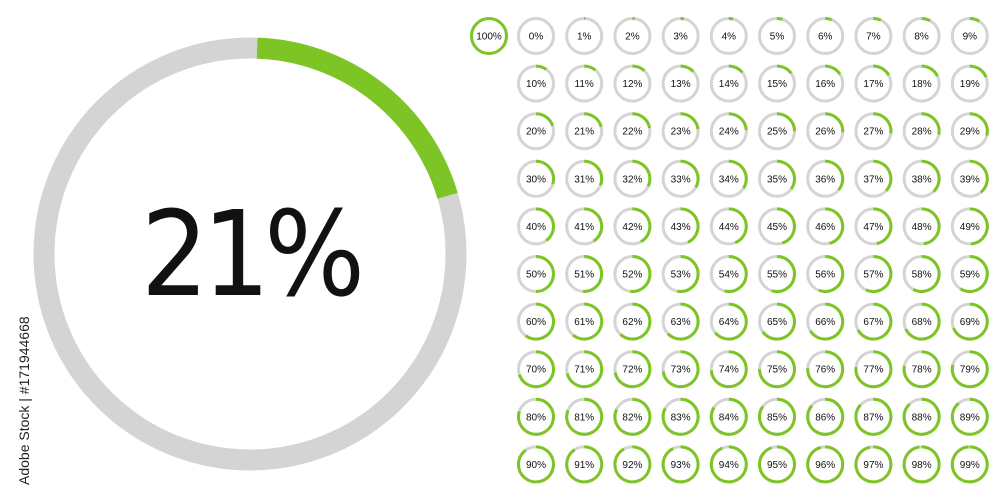 The width and height of the screenshot is (1000, 500). I want to click on small-ring-label: 42%, so click(632, 227).